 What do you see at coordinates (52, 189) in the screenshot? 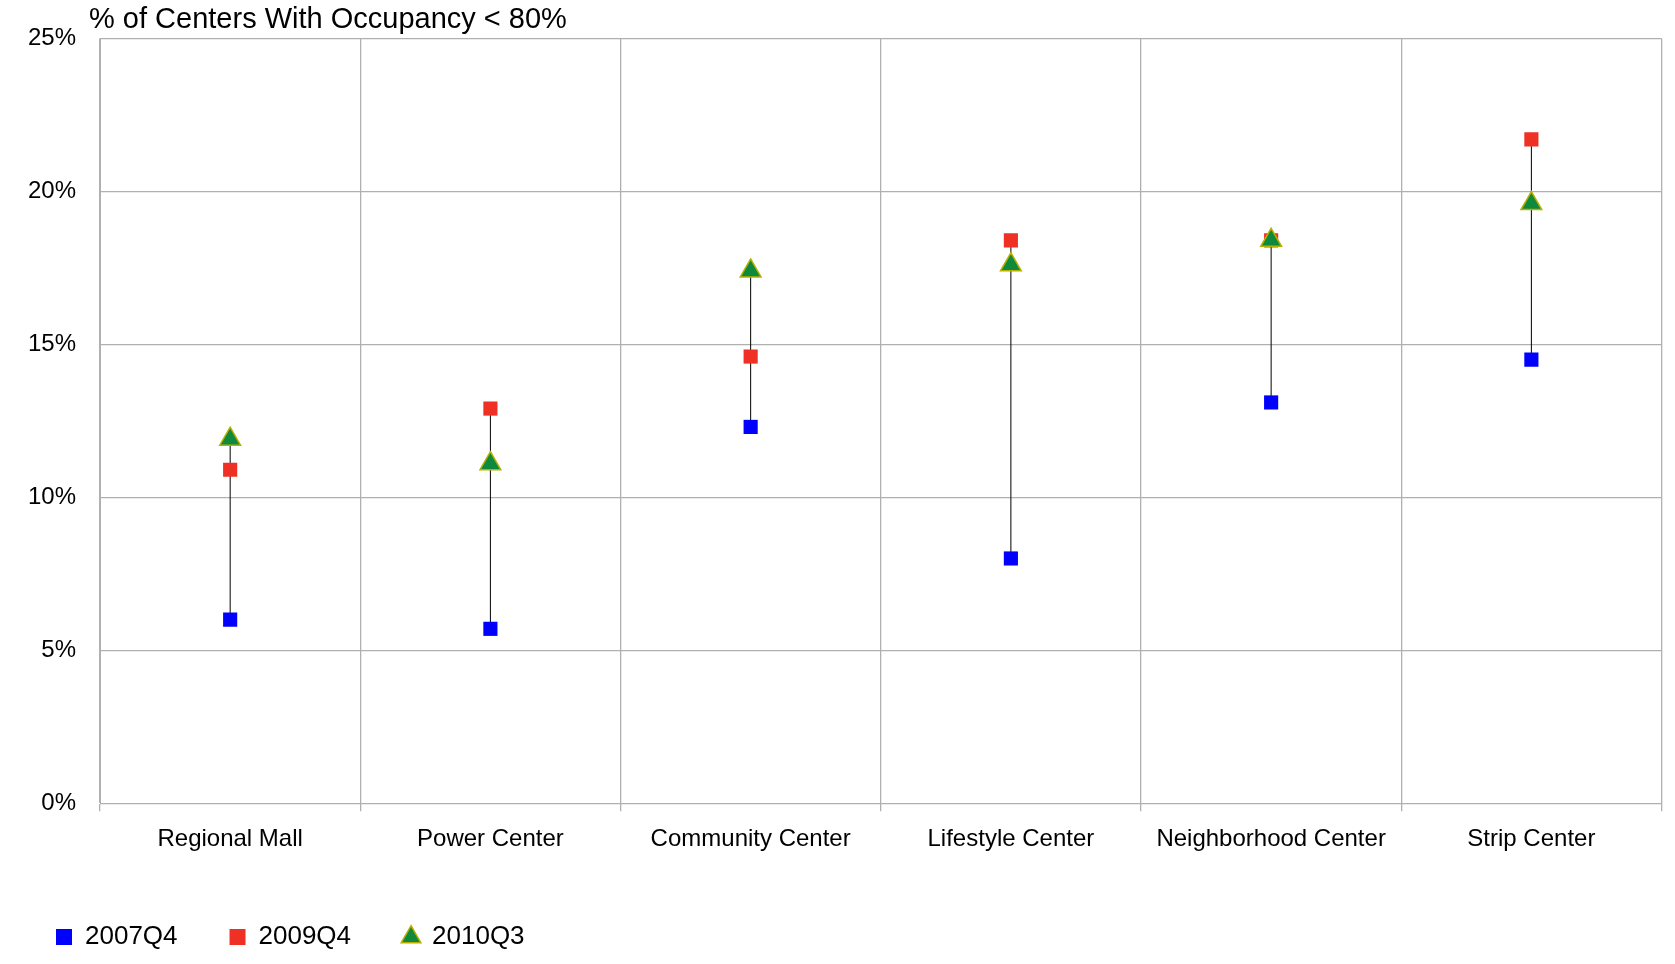
I see `y-tick-label: 20%` at bounding box center [52, 189].